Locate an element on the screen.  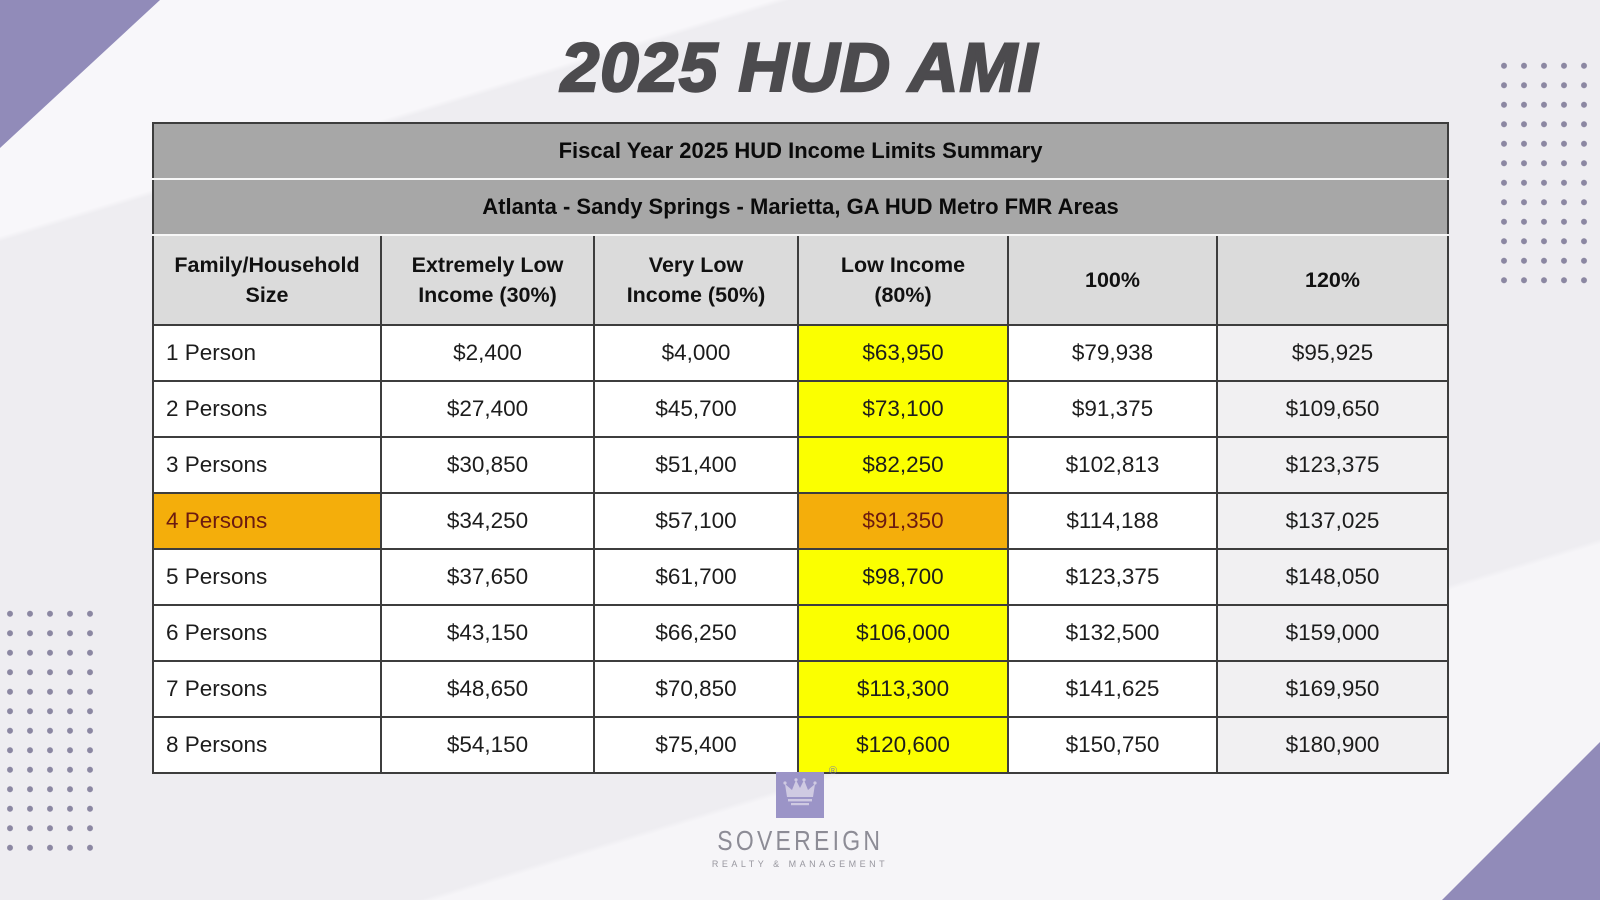
income-cell: $150,750 is located at coordinates (1112, 745).